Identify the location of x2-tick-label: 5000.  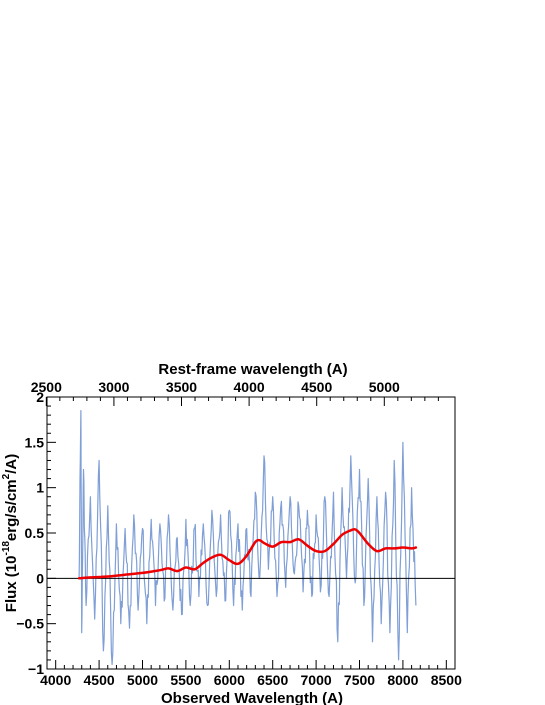
(384, 387).